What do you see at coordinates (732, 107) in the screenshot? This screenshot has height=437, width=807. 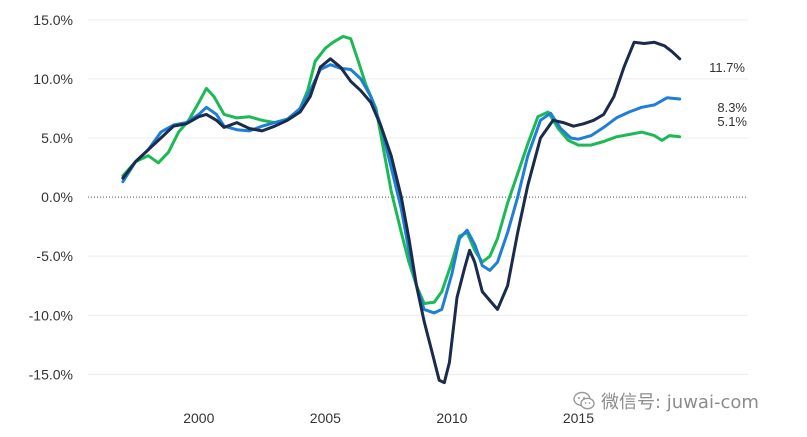 I see `end-label-blue: 8.3%` at bounding box center [732, 107].